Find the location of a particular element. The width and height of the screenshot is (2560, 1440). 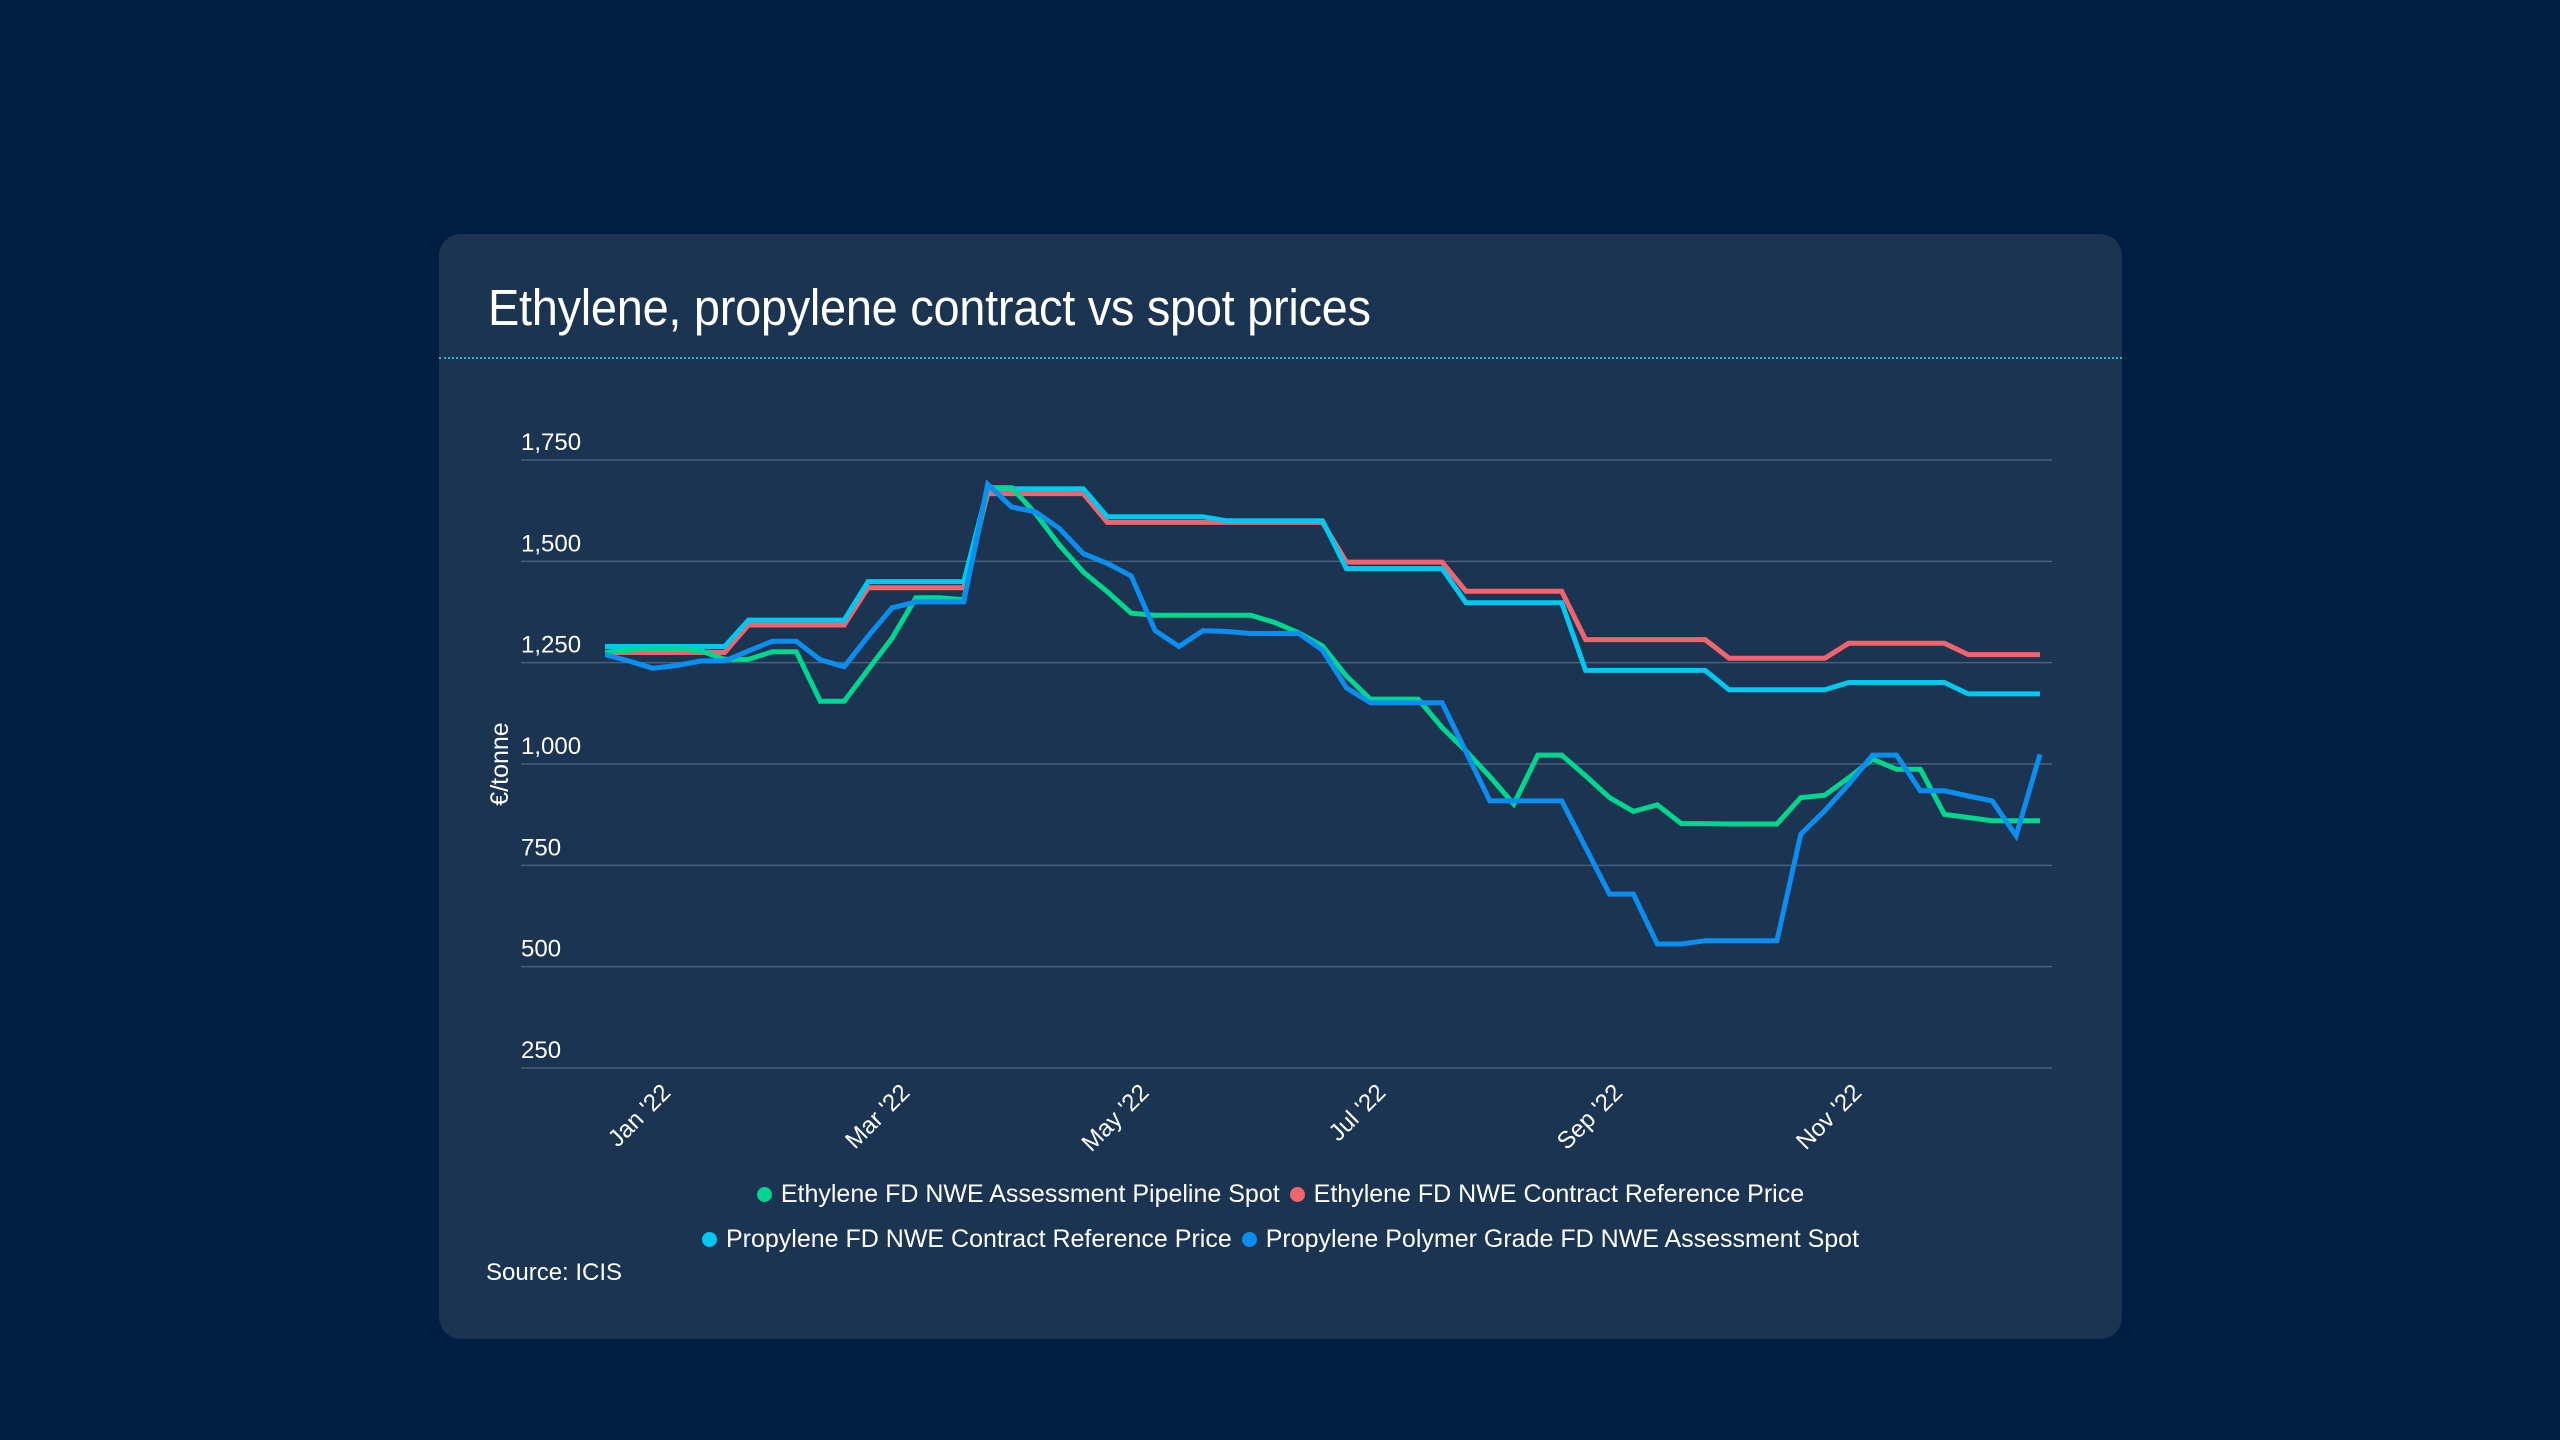

x-tick-label: May '22 is located at coordinates (1115, 1118).